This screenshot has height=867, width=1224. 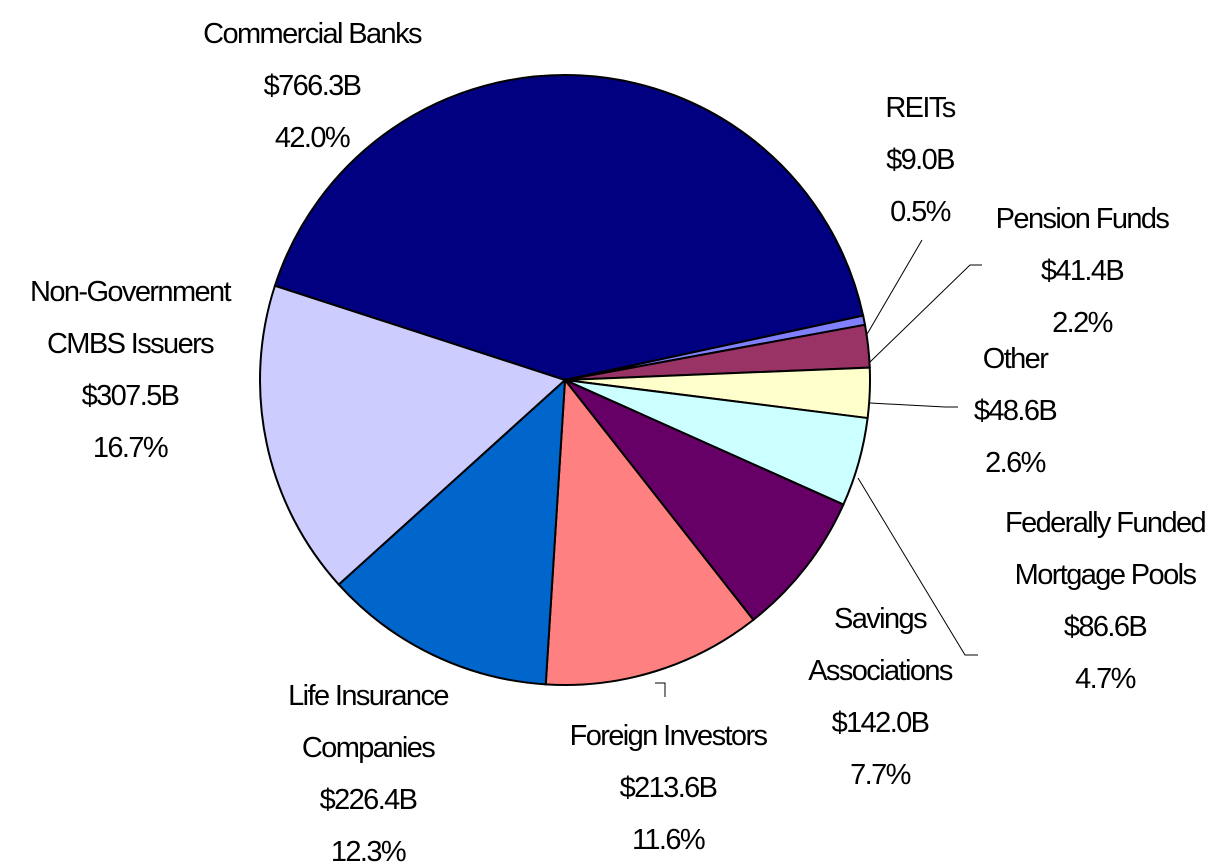 I want to click on category-label: Commercial Banks, so click(x=312, y=34).